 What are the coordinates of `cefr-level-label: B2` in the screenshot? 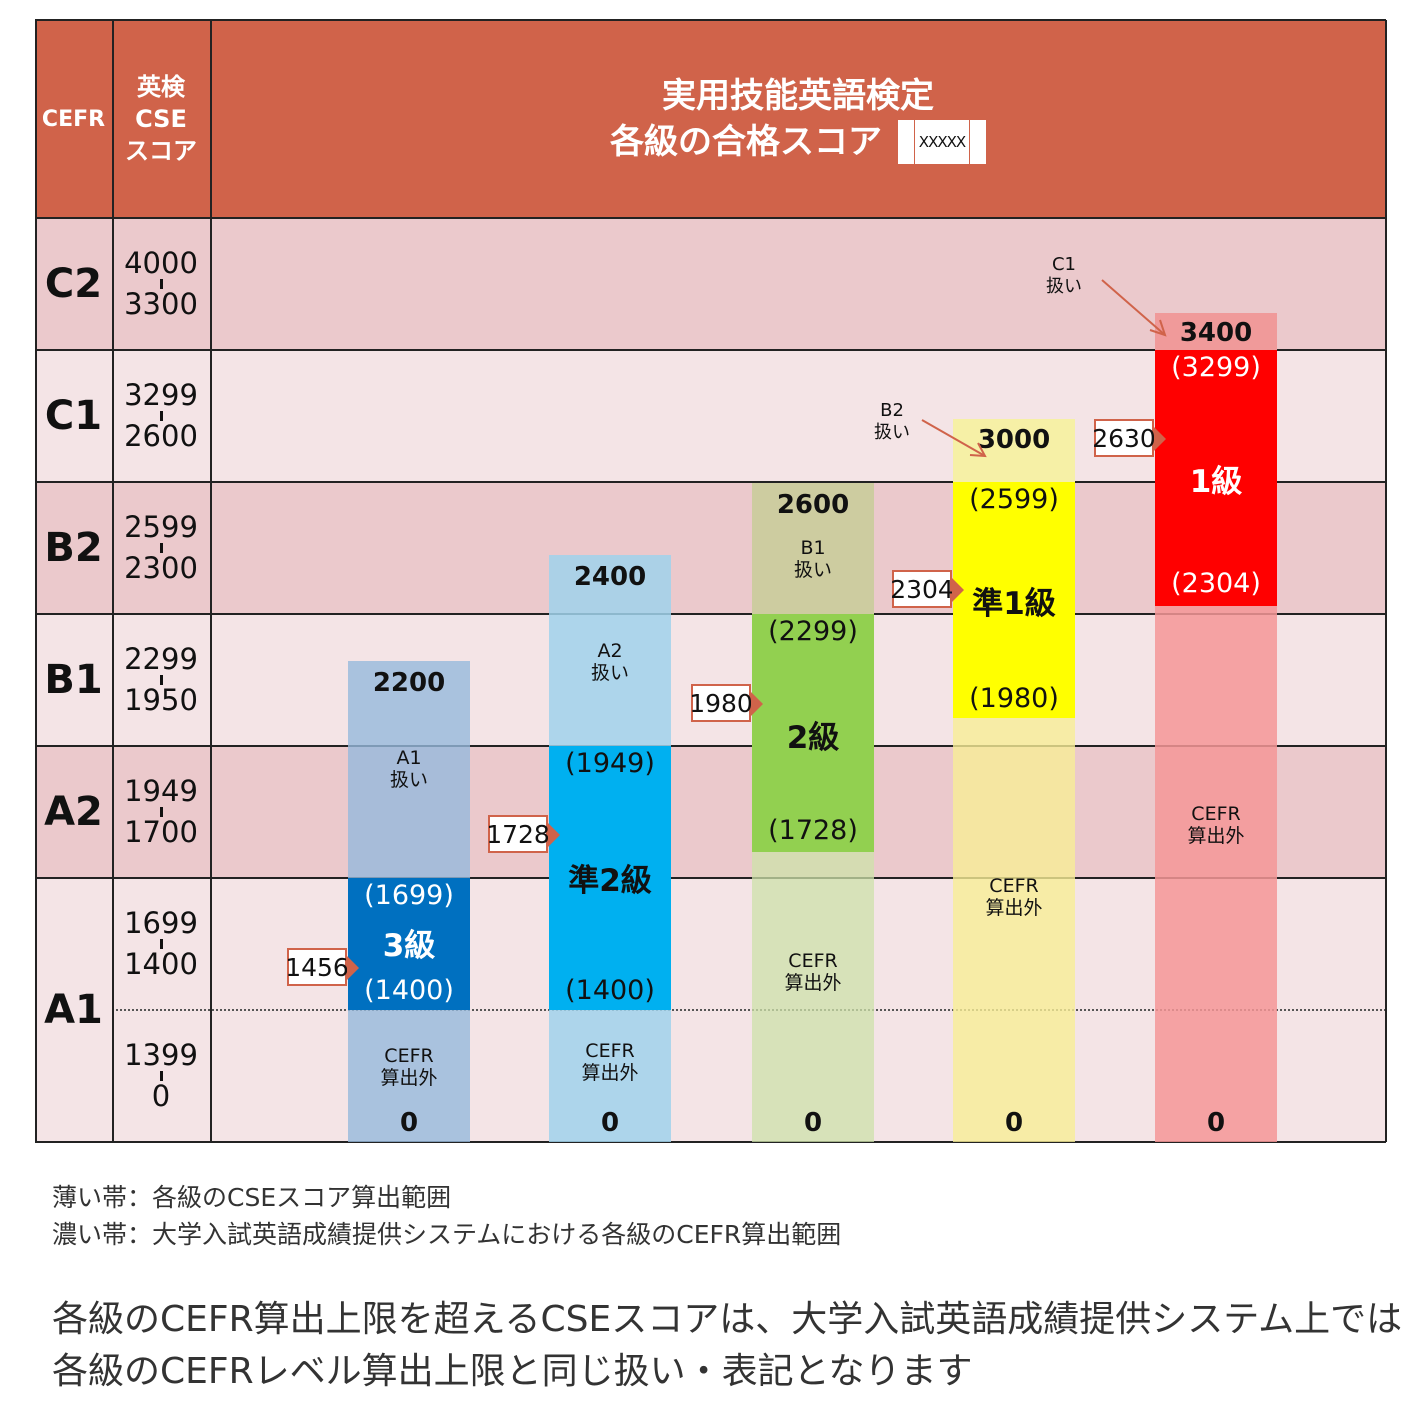 It's located at (73, 548).